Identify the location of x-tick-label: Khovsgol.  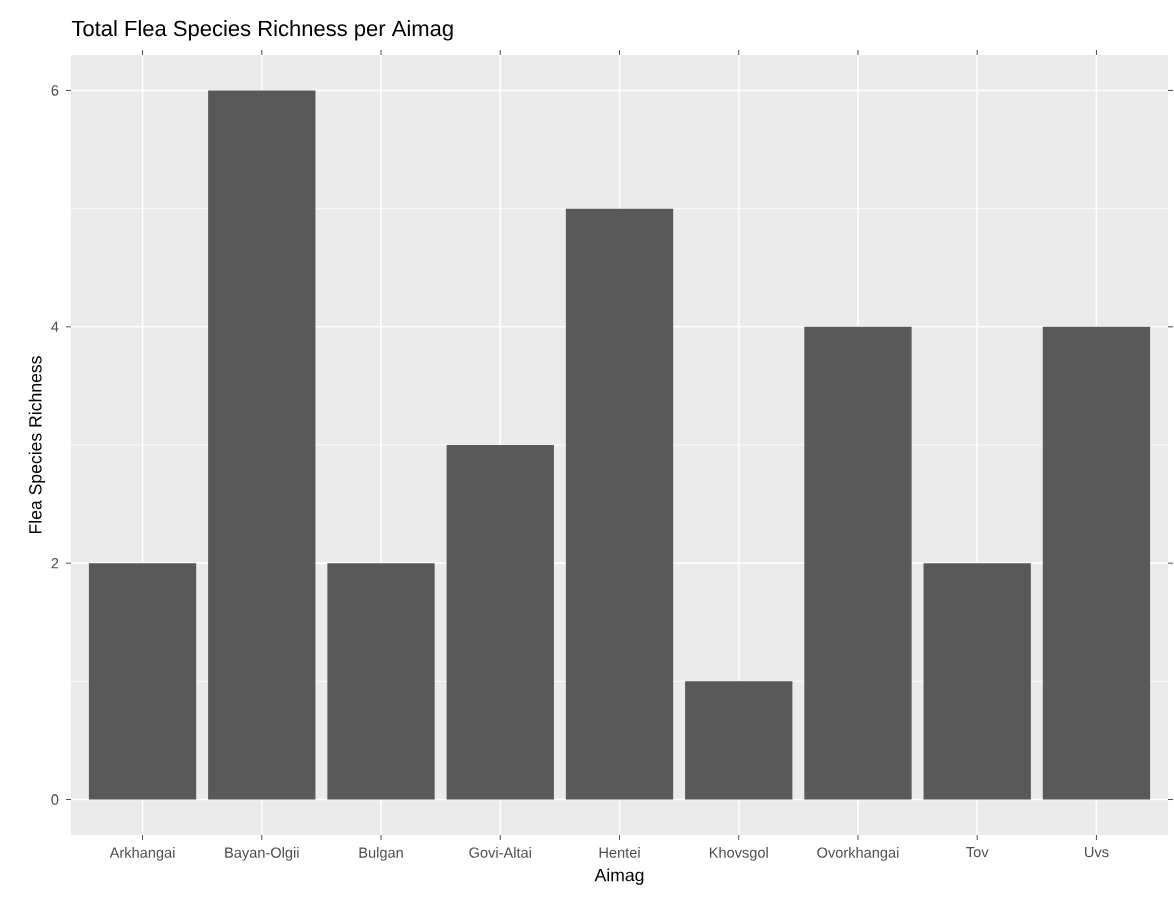
(738, 854).